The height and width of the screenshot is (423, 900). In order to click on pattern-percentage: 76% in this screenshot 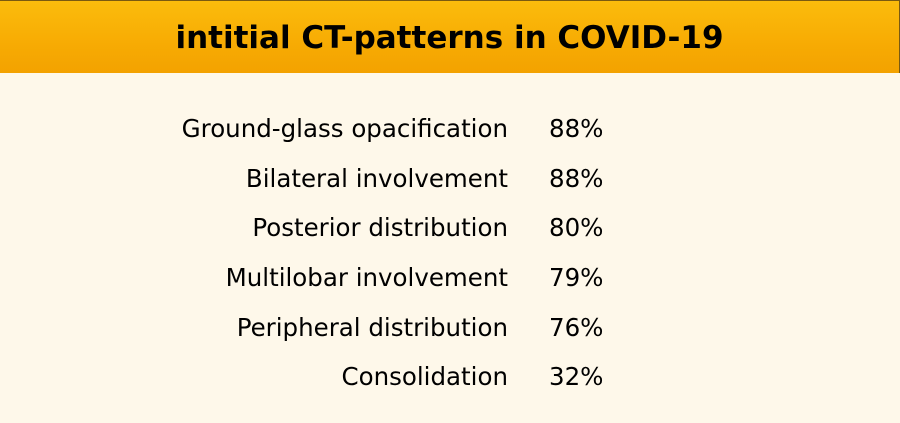, I will do `click(576, 327)`.